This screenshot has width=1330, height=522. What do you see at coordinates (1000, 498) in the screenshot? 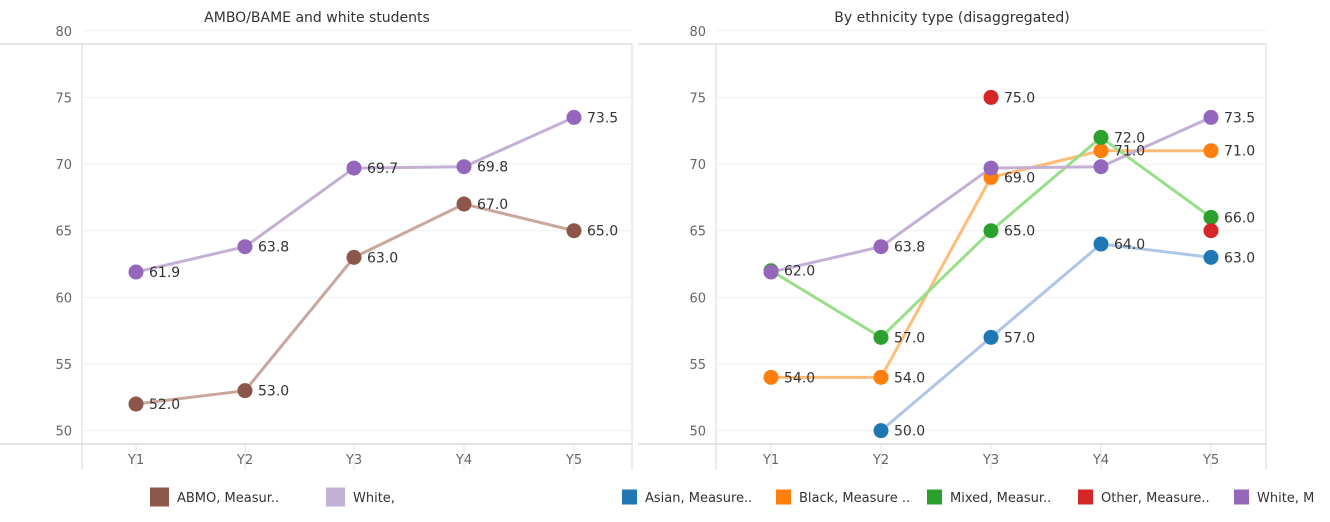
I see `legend-label: Mixed, Measur..` at bounding box center [1000, 498].